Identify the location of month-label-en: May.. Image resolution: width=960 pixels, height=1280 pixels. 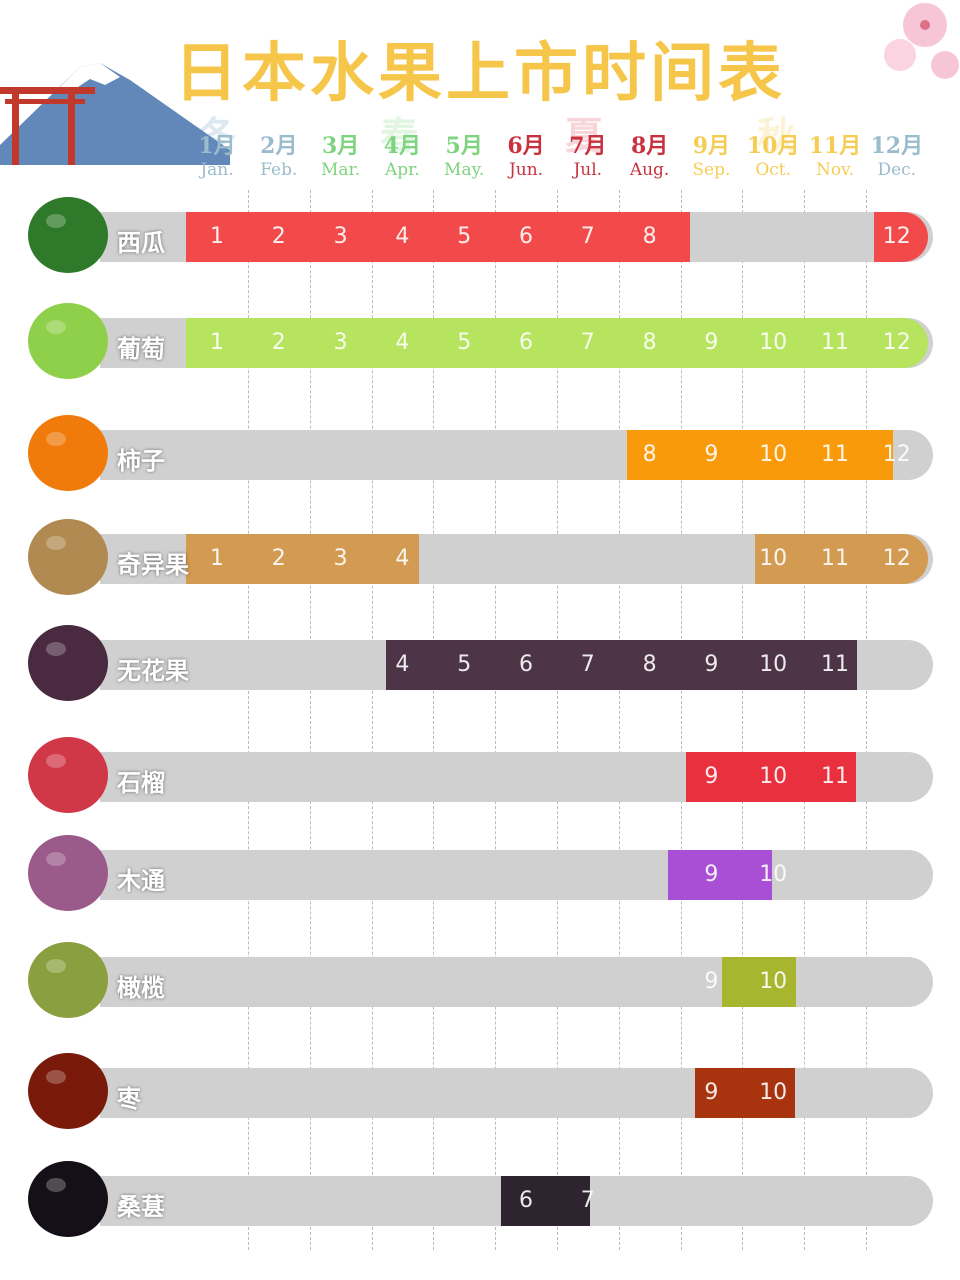
(464, 170).